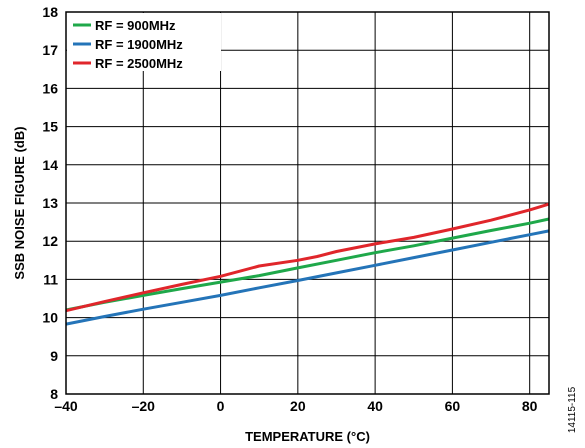 Image resolution: width=585 pixels, height=448 pixels. What do you see at coordinates (50, 318) in the screenshot?
I see `y-tick-label: 10` at bounding box center [50, 318].